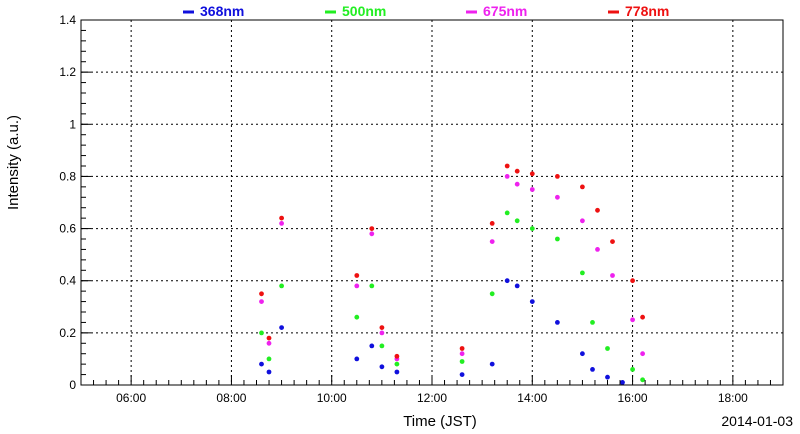  What do you see at coordinates (332, 398) in the screenshot?
I see `x-tick-label: 10:00` at bounding box center [332, 398].